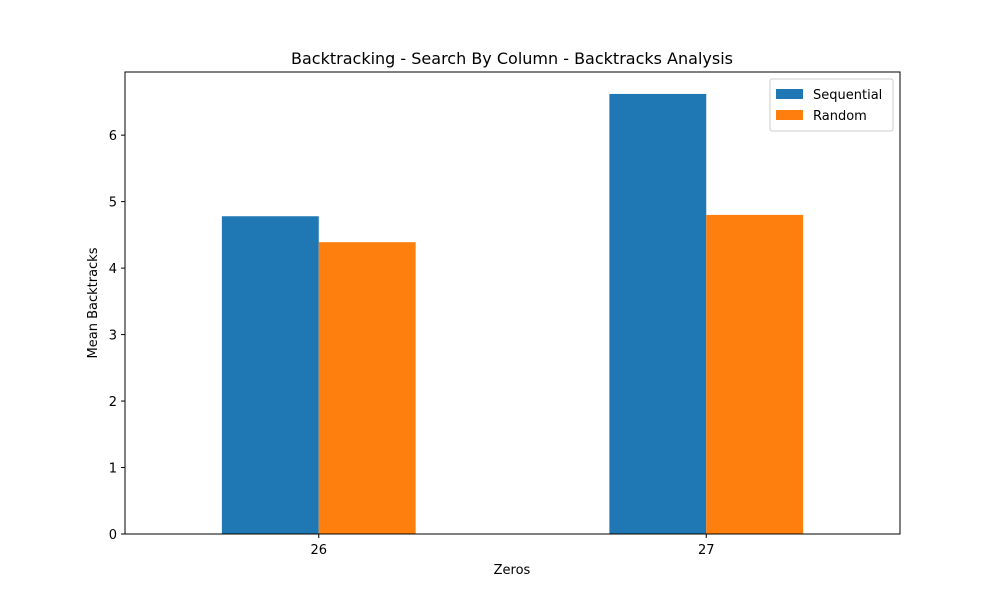 This screenshot has width=1000, height=600. I want to click on legend: Sequential Random, so click(831, 105).